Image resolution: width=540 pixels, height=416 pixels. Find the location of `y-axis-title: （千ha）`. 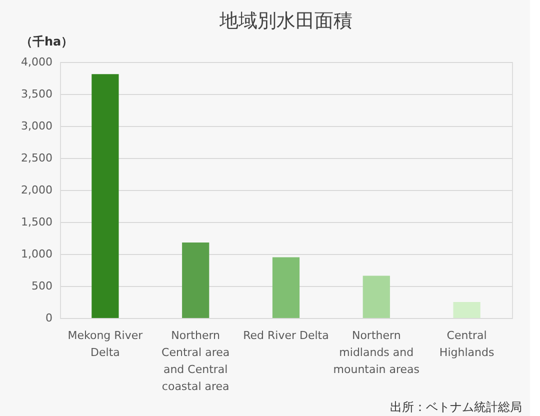

y-axis-title: （千ha） is located at coordinates (47, 41).